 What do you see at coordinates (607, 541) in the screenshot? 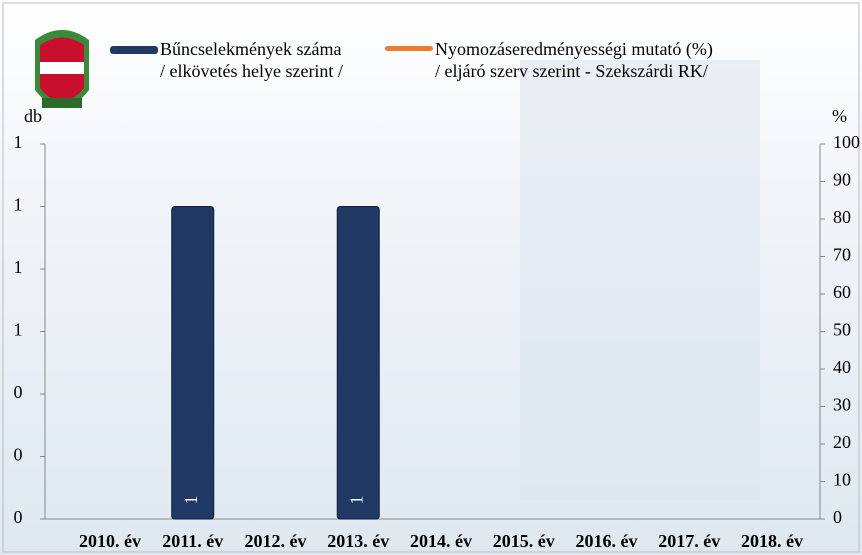
I see `x-tick-label: 2016. év` at bounding box center [607, 541].